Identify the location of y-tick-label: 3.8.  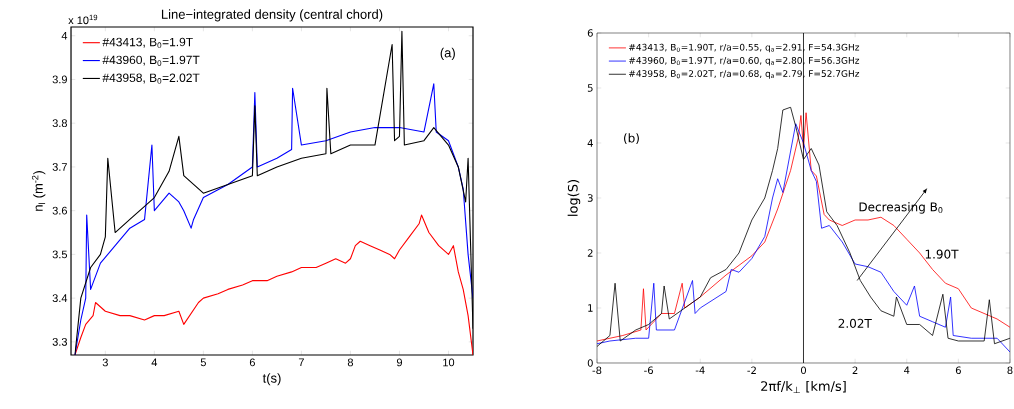
(59, 123).